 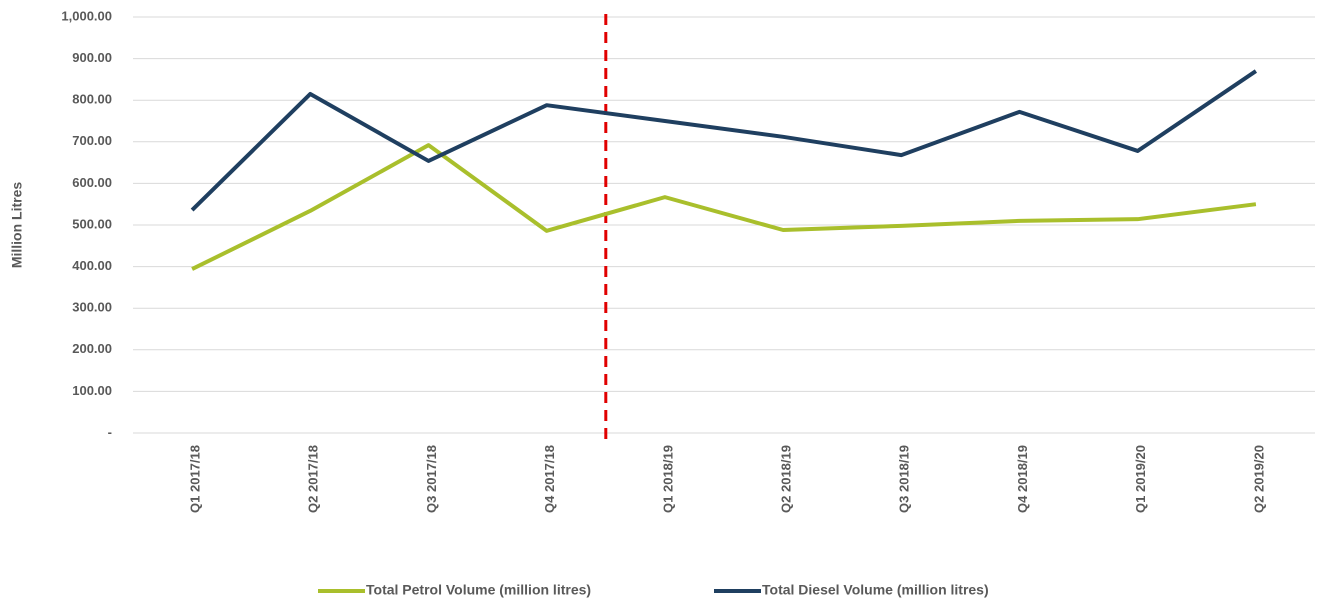 What do you see at coordinates (549, 479) in the screenshot?
I see `x-tick-label: Q4 2017/18` at bounding box center [549, 479].